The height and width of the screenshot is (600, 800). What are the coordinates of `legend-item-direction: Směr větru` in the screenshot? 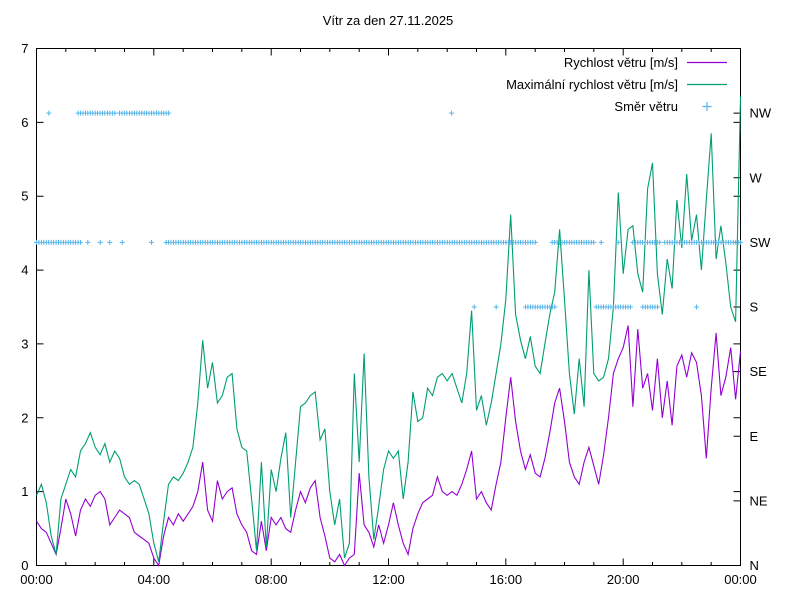 It's located at (670, 106).